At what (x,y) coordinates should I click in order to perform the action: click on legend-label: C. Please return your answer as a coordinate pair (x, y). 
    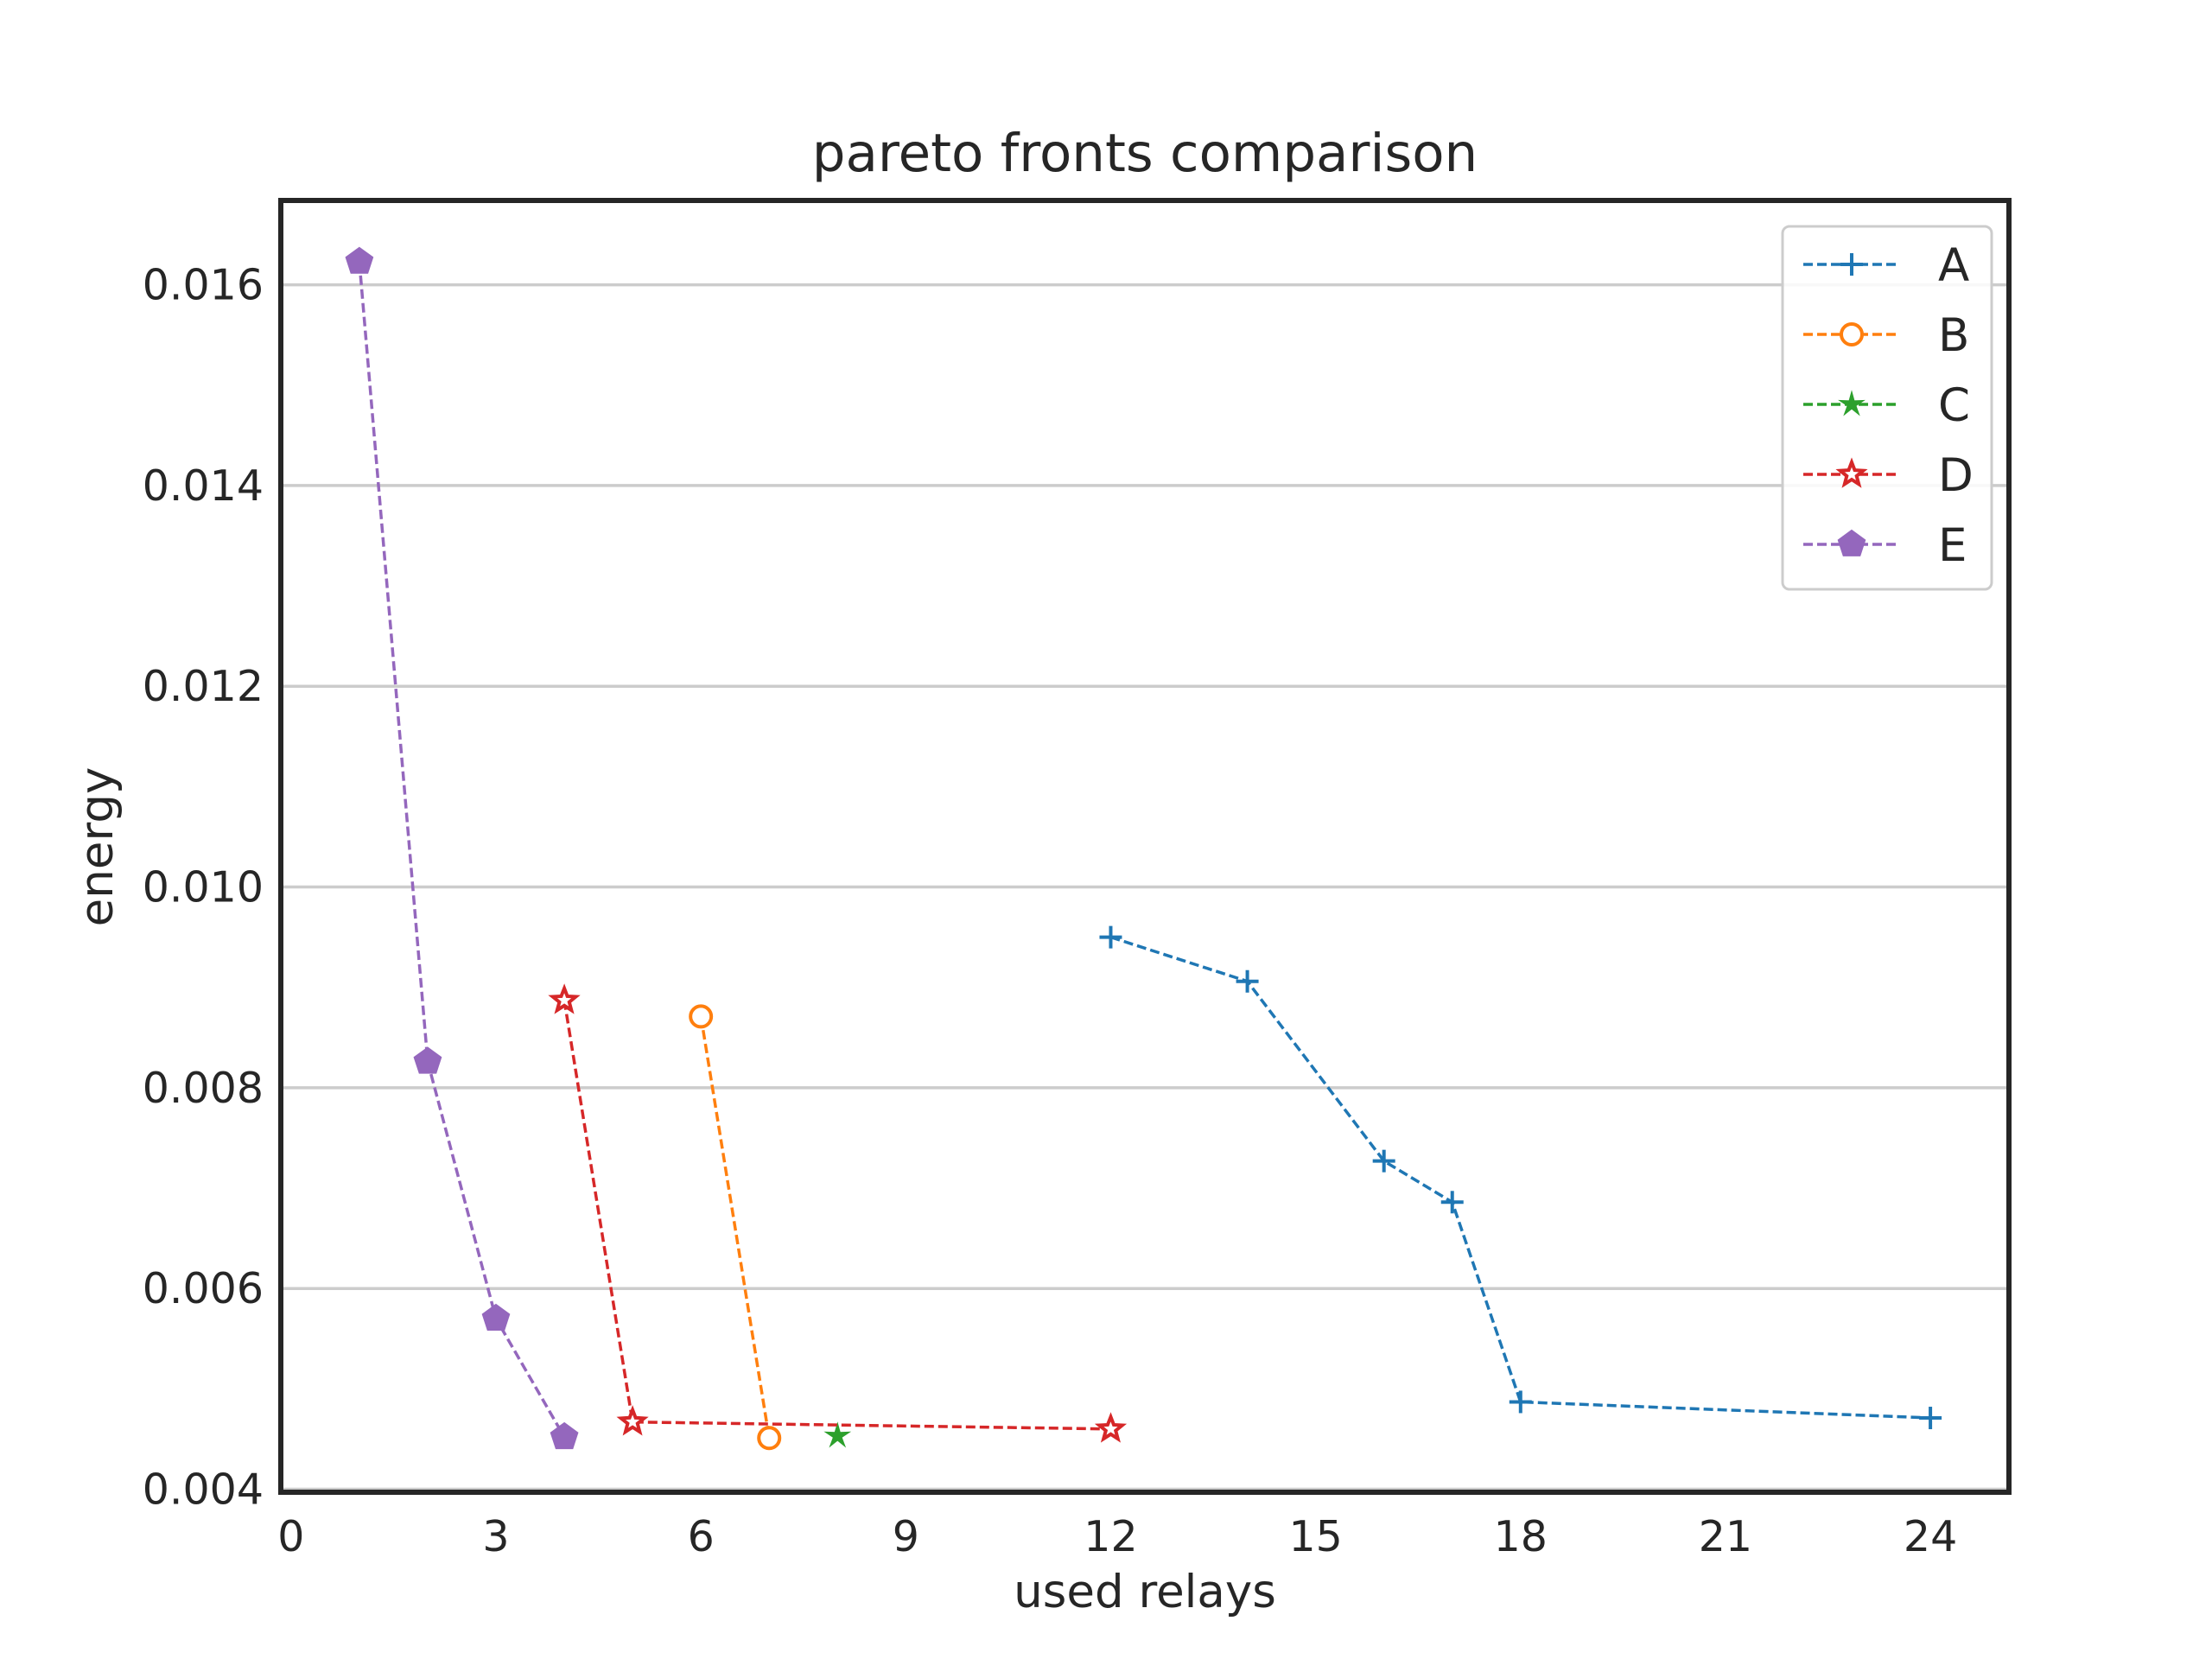
    Looking at the image, I should click on (1954, 405).